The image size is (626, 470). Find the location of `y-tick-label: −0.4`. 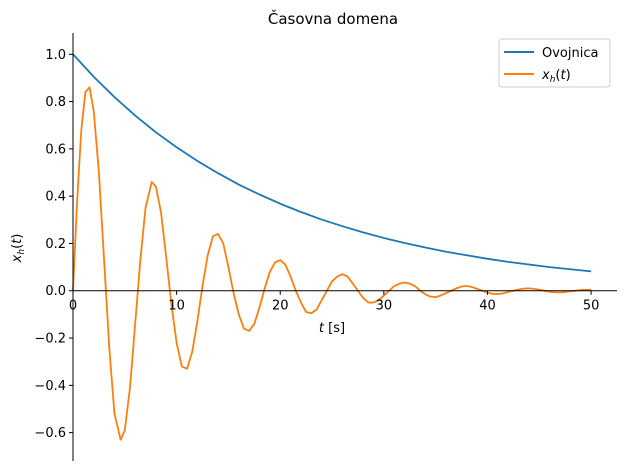

y-tick-label: −0.4 is located at coordinates (50, 386).